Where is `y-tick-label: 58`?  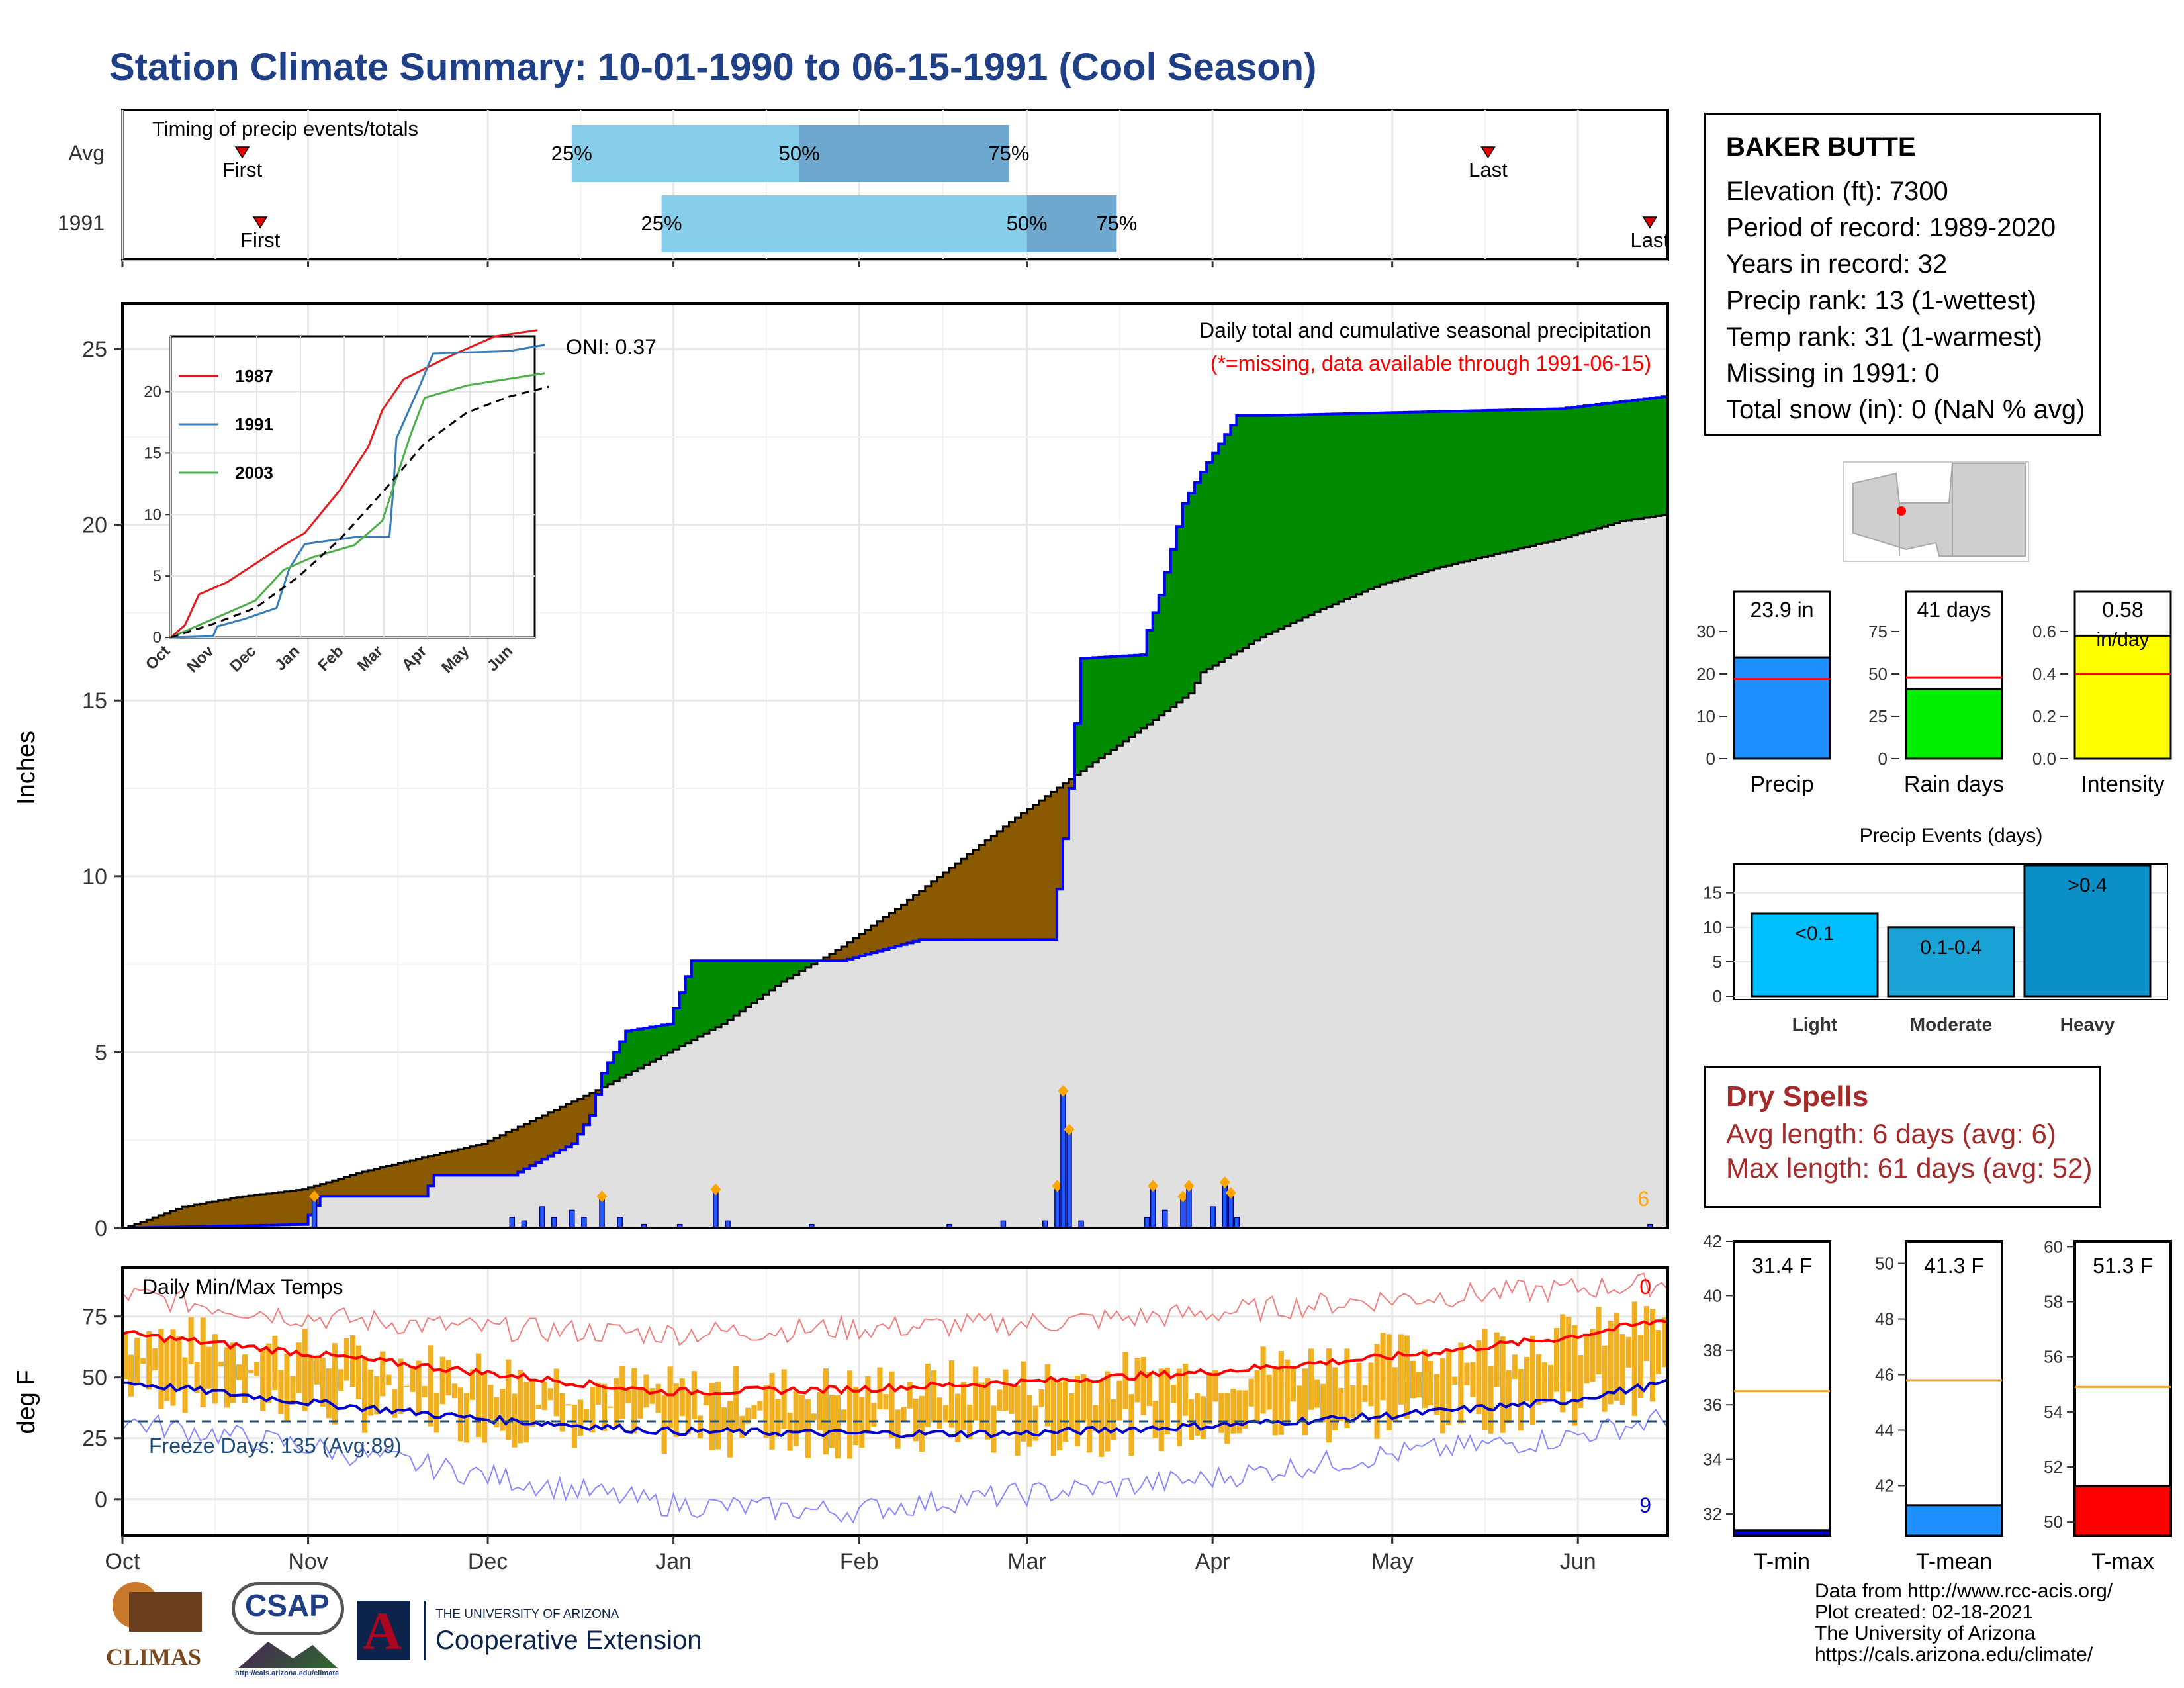 y-tick-label: 58 is located at coordinates (2053, 1301).